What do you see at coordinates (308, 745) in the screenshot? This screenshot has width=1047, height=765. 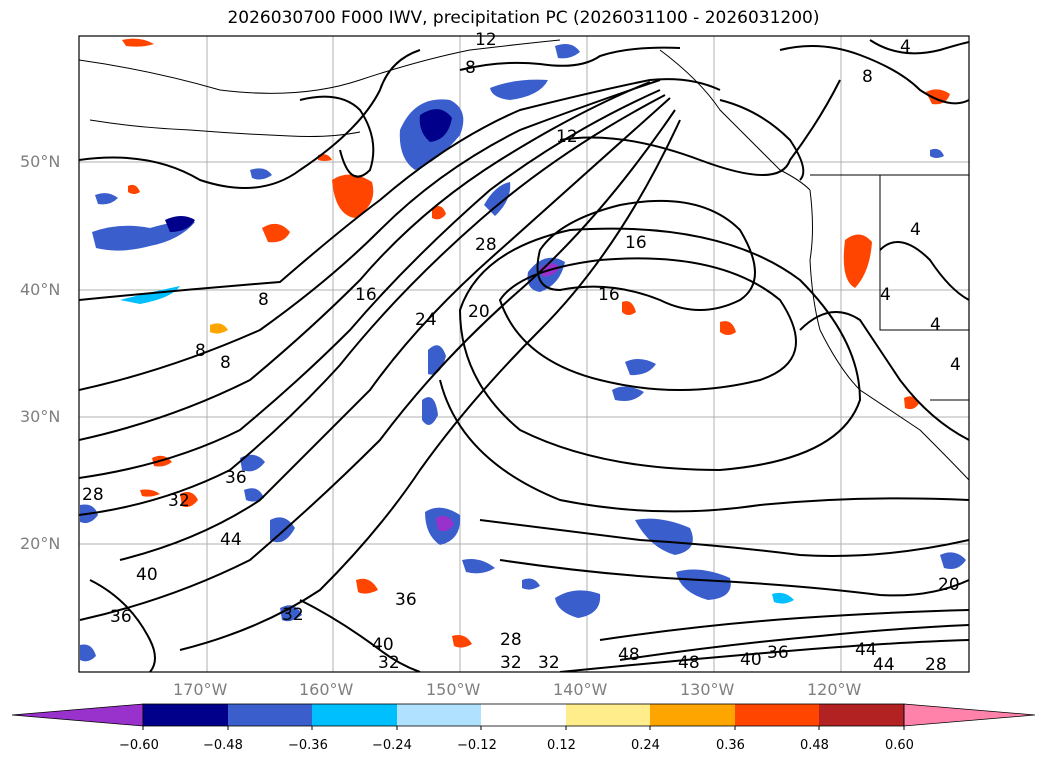 I see `colorbar-tick-label: −0.36` at bounding box center [308, 745].